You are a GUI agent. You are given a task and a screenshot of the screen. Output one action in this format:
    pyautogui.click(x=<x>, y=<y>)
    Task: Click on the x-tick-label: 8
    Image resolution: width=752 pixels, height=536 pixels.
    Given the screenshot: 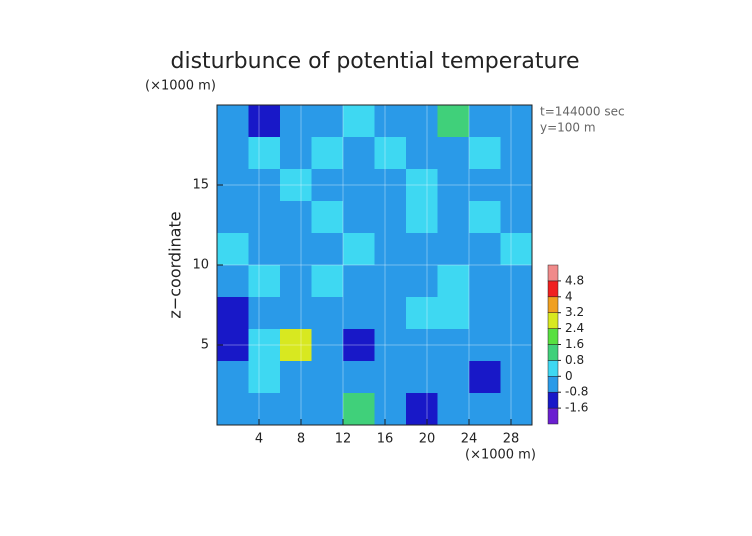 What is the action you would take?
    pyautogui.click(x=301, y=439)
    